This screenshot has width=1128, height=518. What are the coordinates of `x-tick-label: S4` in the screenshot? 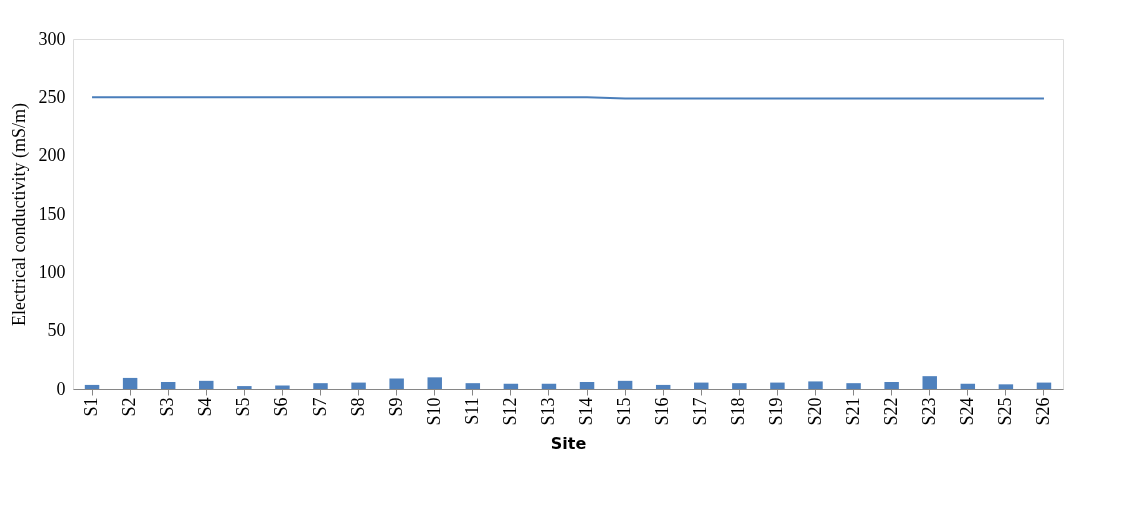 It's located at (205, 407).